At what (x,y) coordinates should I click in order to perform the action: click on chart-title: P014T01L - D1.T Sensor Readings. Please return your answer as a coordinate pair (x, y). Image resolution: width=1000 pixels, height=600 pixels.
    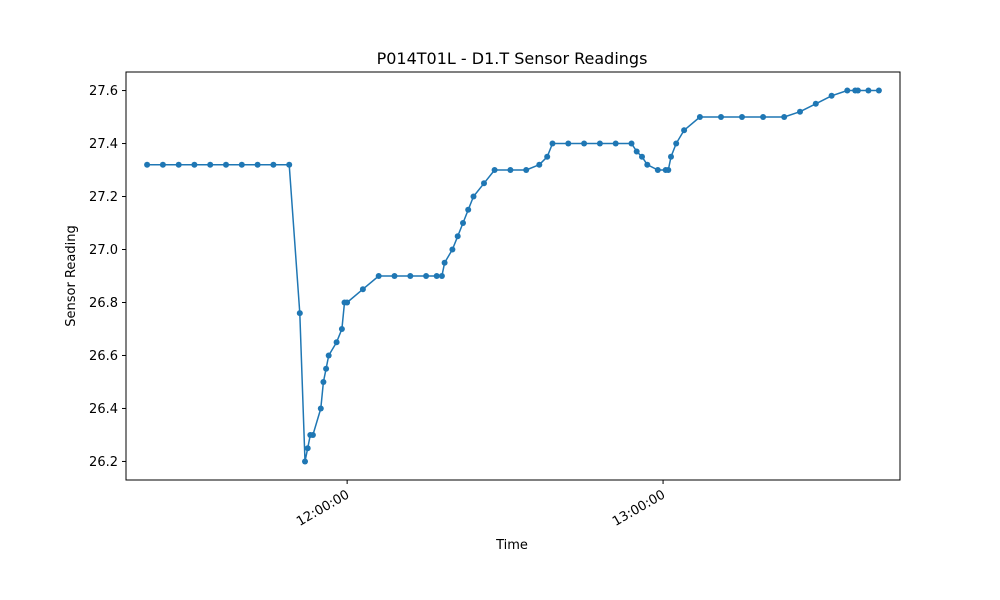
    Looking at the image, I should click on (512, 58).